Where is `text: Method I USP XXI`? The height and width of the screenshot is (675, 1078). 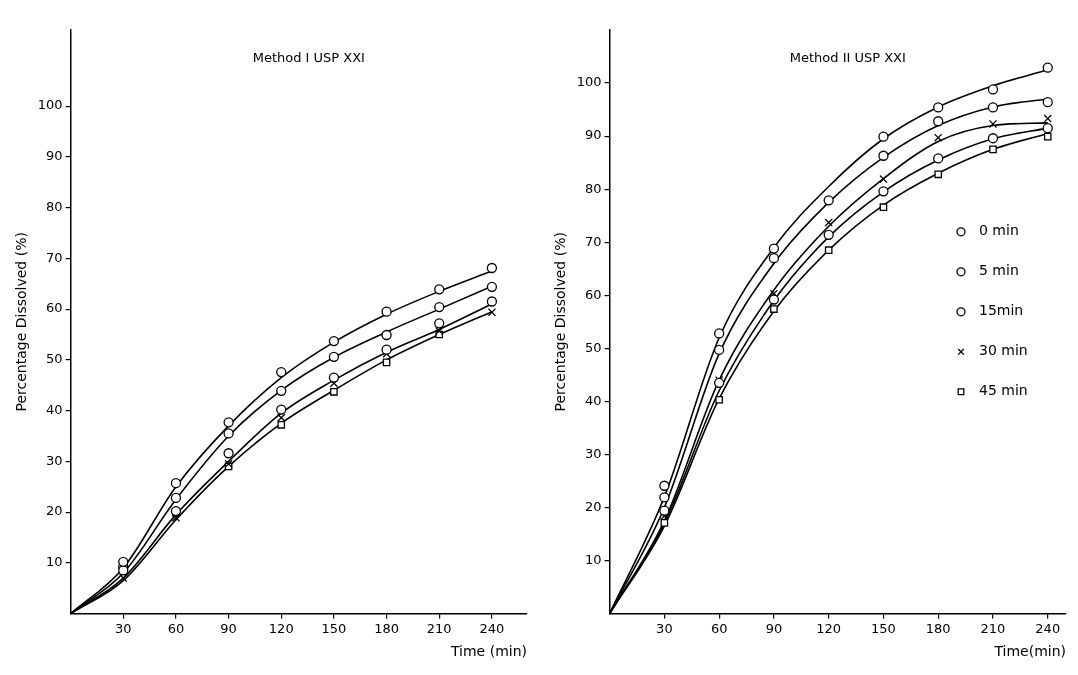 text: Method I USP XXI is located at coordinates (308, 57).